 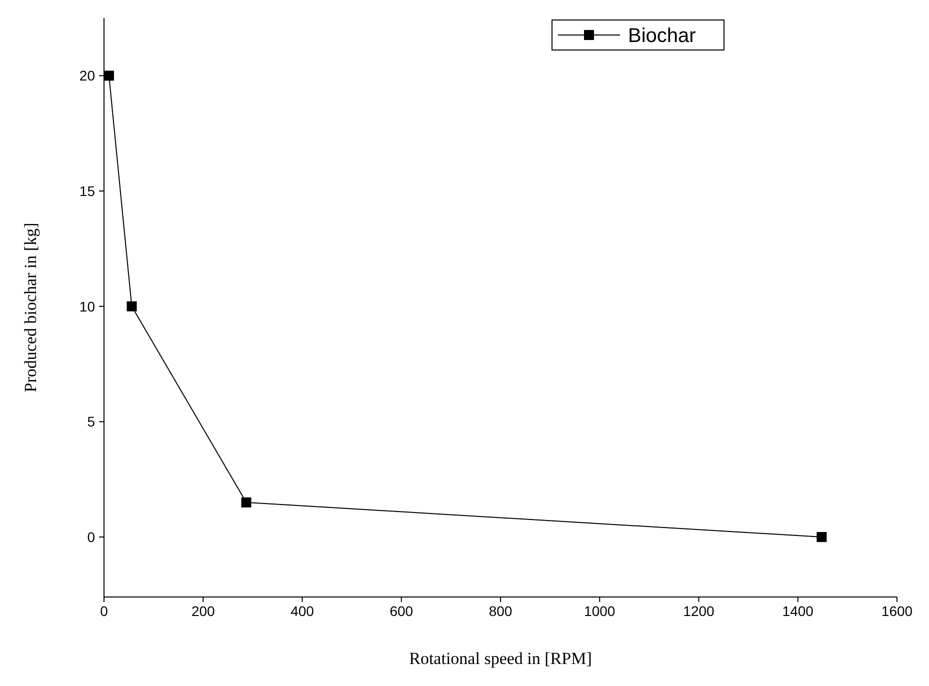 What do you see at coordinates (798, 611) in the screenshot?
I see `x-tick-label: 1400` at bounding box center [798, 611].